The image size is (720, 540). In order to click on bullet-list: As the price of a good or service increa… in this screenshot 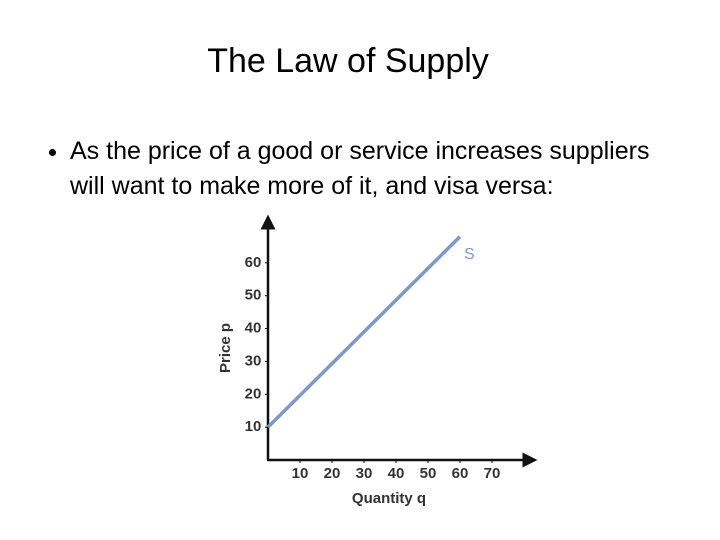, I will do `click(359, 169)`.